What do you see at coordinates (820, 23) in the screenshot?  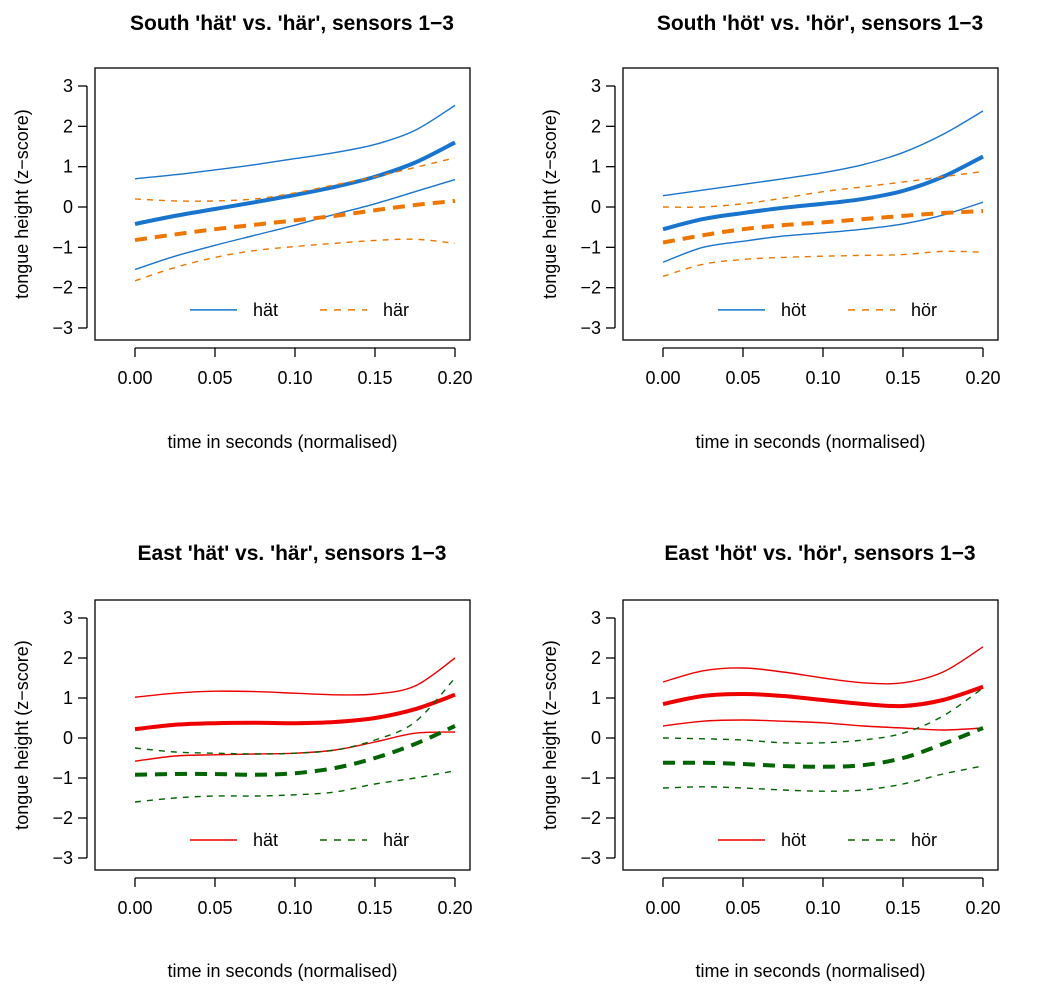 I see `chart-title: South 'höt' vs. 'hör', sensors 1−3` at bounding box center [820, 23].